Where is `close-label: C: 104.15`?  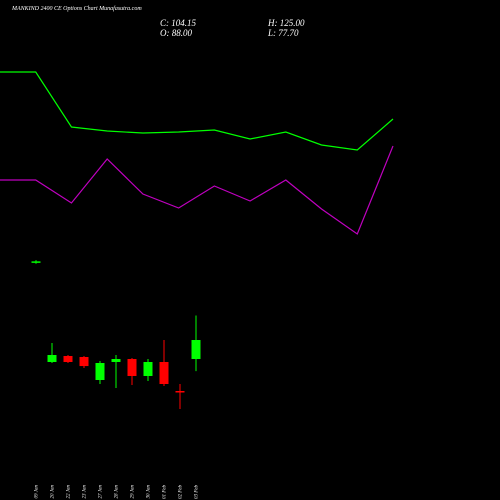 close-label: C: 104.15 is located at coordinates (178, 23).